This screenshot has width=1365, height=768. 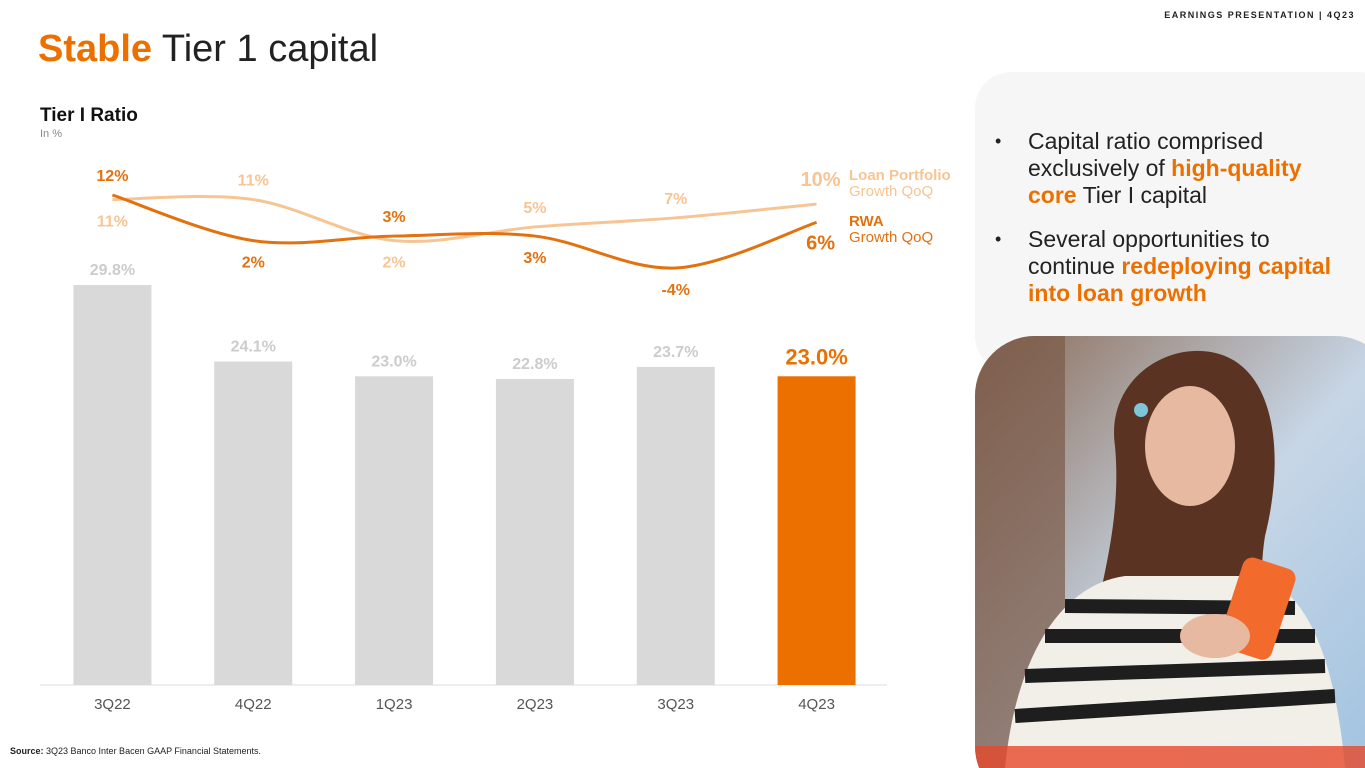 I want to click on x-tick-label: 4Q23, so click(x=816, y=704).